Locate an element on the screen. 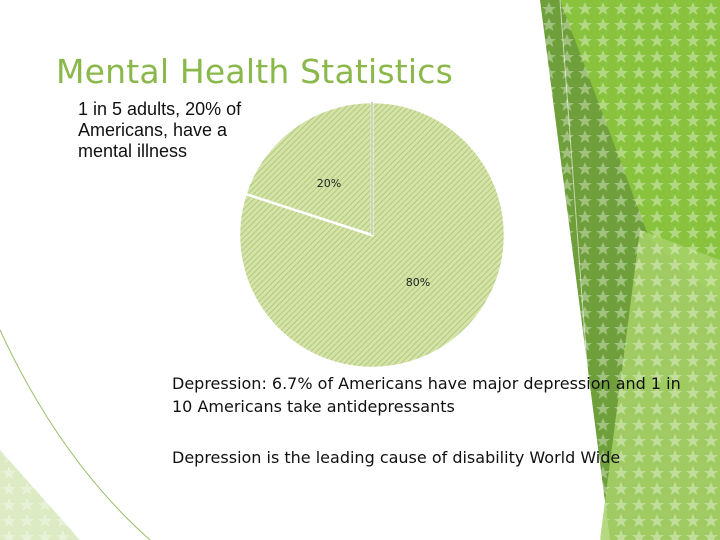  left-curve is located at coordinates (75, 434).